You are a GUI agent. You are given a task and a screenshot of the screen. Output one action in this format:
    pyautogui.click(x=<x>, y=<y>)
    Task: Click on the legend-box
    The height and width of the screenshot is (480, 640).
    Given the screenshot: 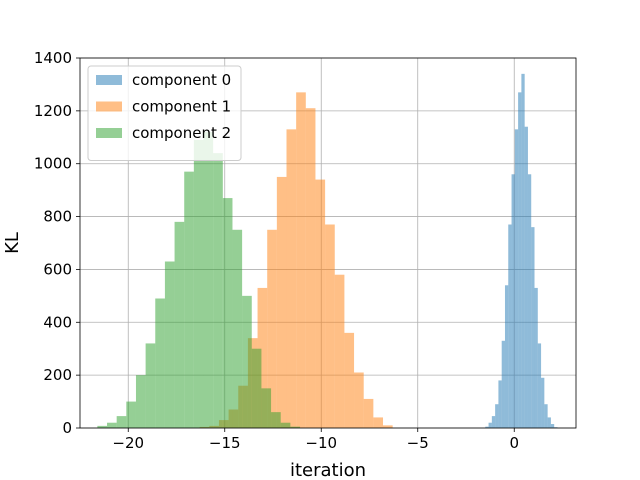 What is the action you would take?
    pyautogui.click(x=164, y=113)
    